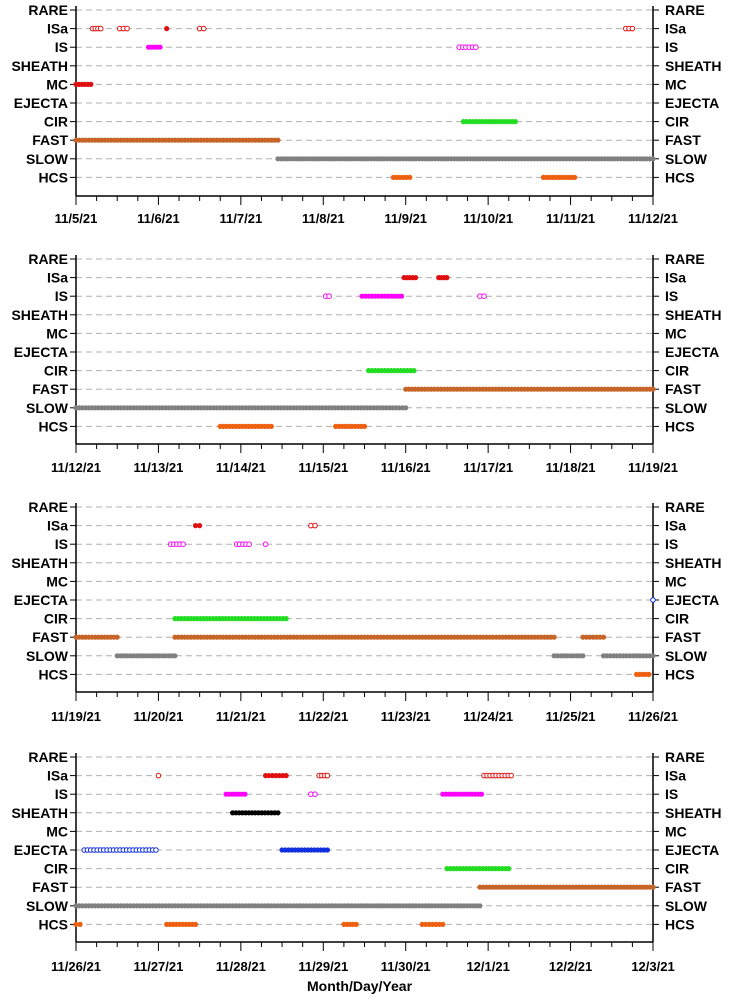 The height and width of the screenshot is (1001, 748). I want to click on marker-mc, so click(91, 84).